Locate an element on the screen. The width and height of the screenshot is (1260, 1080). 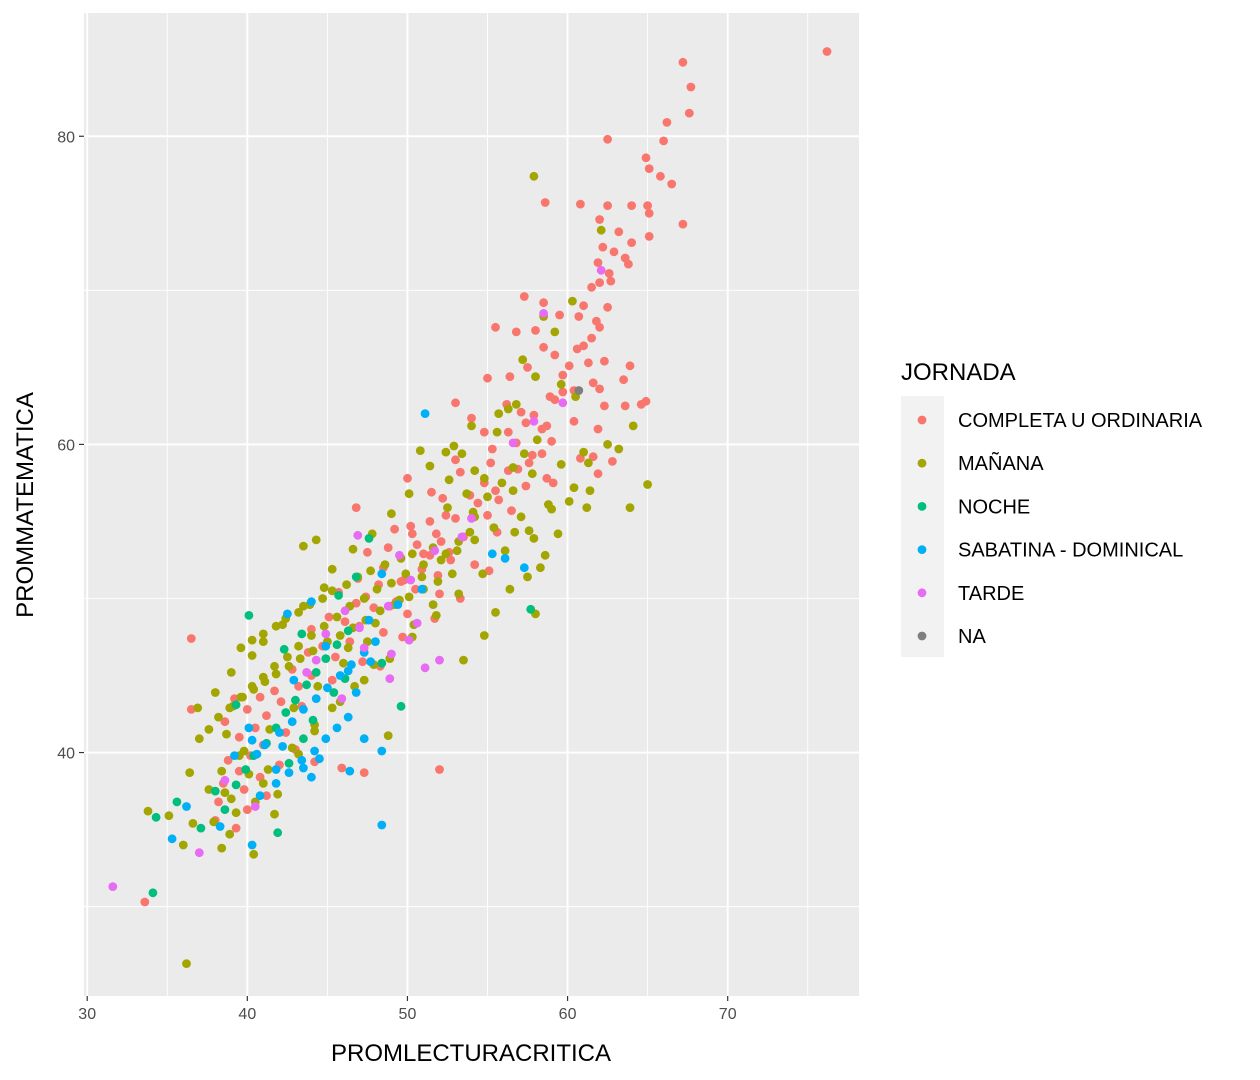
y-tick-label: 60 is located at coordinates (66, 445).